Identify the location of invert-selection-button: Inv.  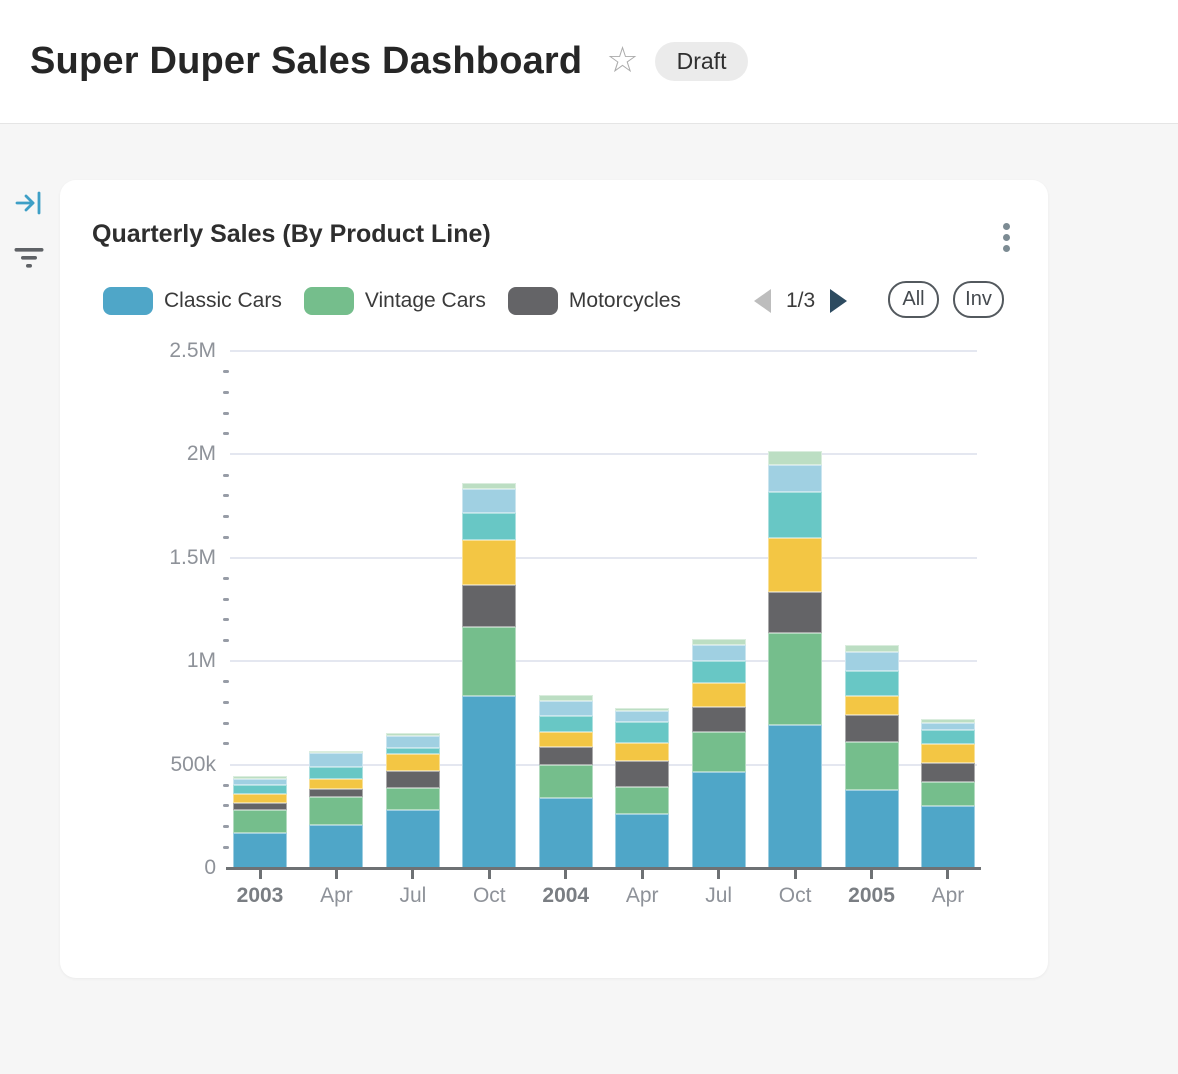
(978, 299).